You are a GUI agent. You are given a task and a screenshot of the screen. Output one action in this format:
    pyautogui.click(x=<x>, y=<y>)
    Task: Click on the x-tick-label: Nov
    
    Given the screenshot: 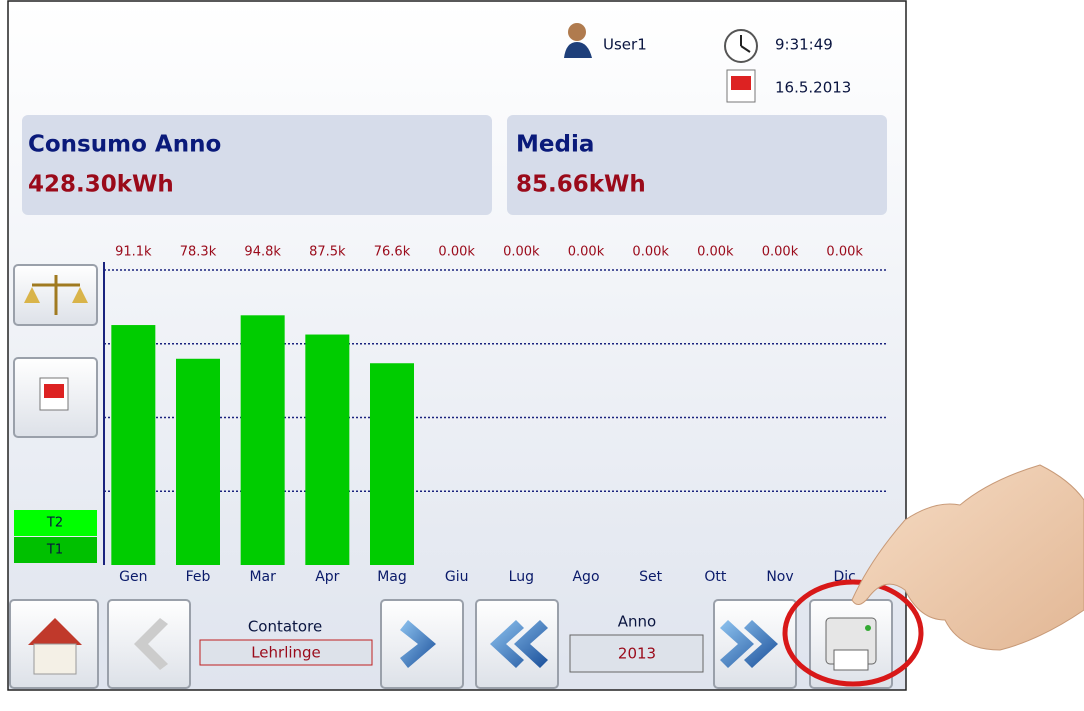 What is the action you would take?
    pyautogui.click(x=779, y=577)
    